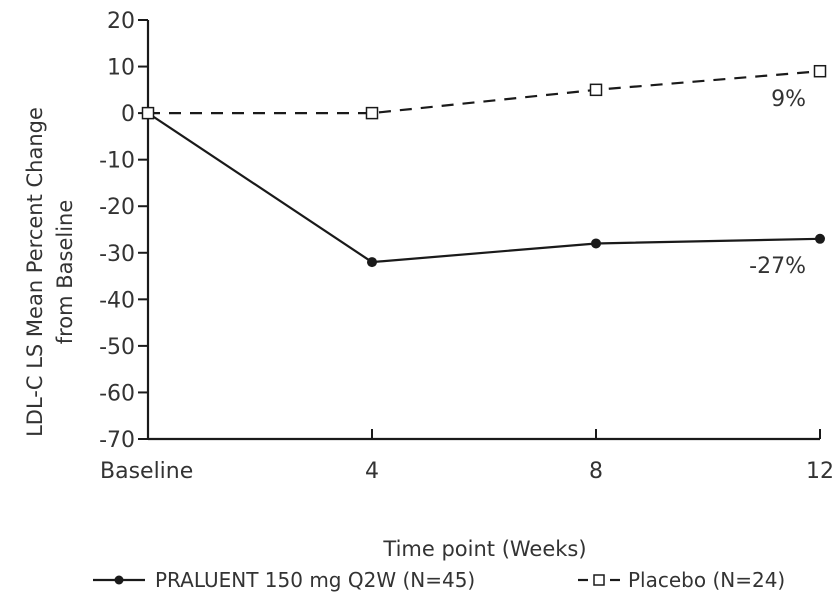 The height and width of the screenshot is (600, 836). Describe the element at coordinates (146, 471) in the screenshot. I see `x-tick-label: Baseline` at that location.